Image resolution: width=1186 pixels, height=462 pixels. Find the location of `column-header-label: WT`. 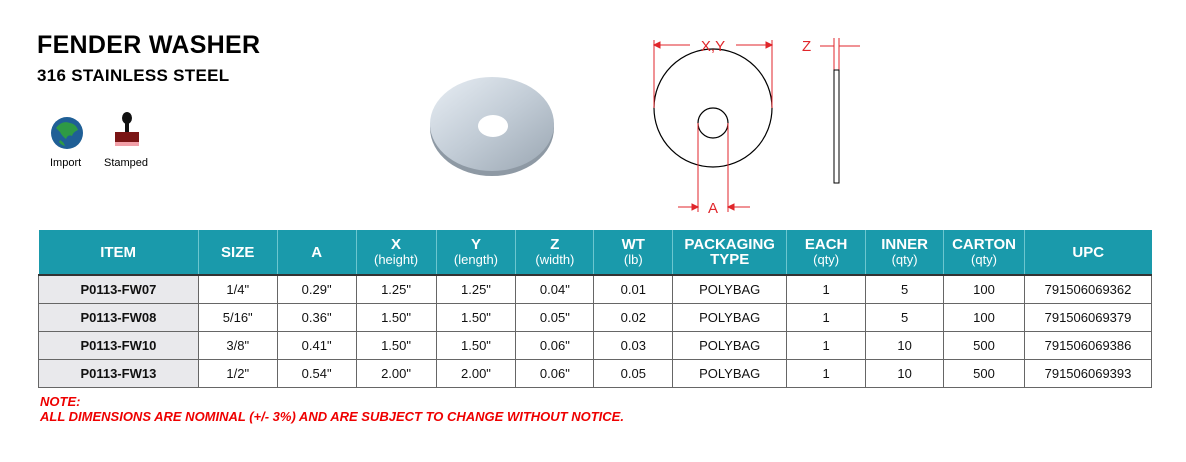

column-header-label: WT is located at coordinates (633, 244).